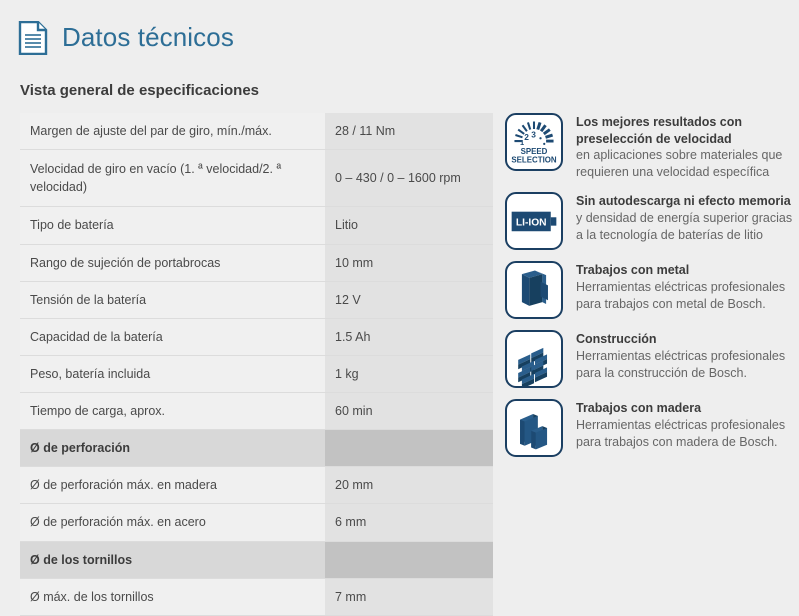 This screenshot has height=616, width=799. Describe the element at coordinates (399, 31) in the screenshot. I see `page-header: Datos técnicos` at that location.